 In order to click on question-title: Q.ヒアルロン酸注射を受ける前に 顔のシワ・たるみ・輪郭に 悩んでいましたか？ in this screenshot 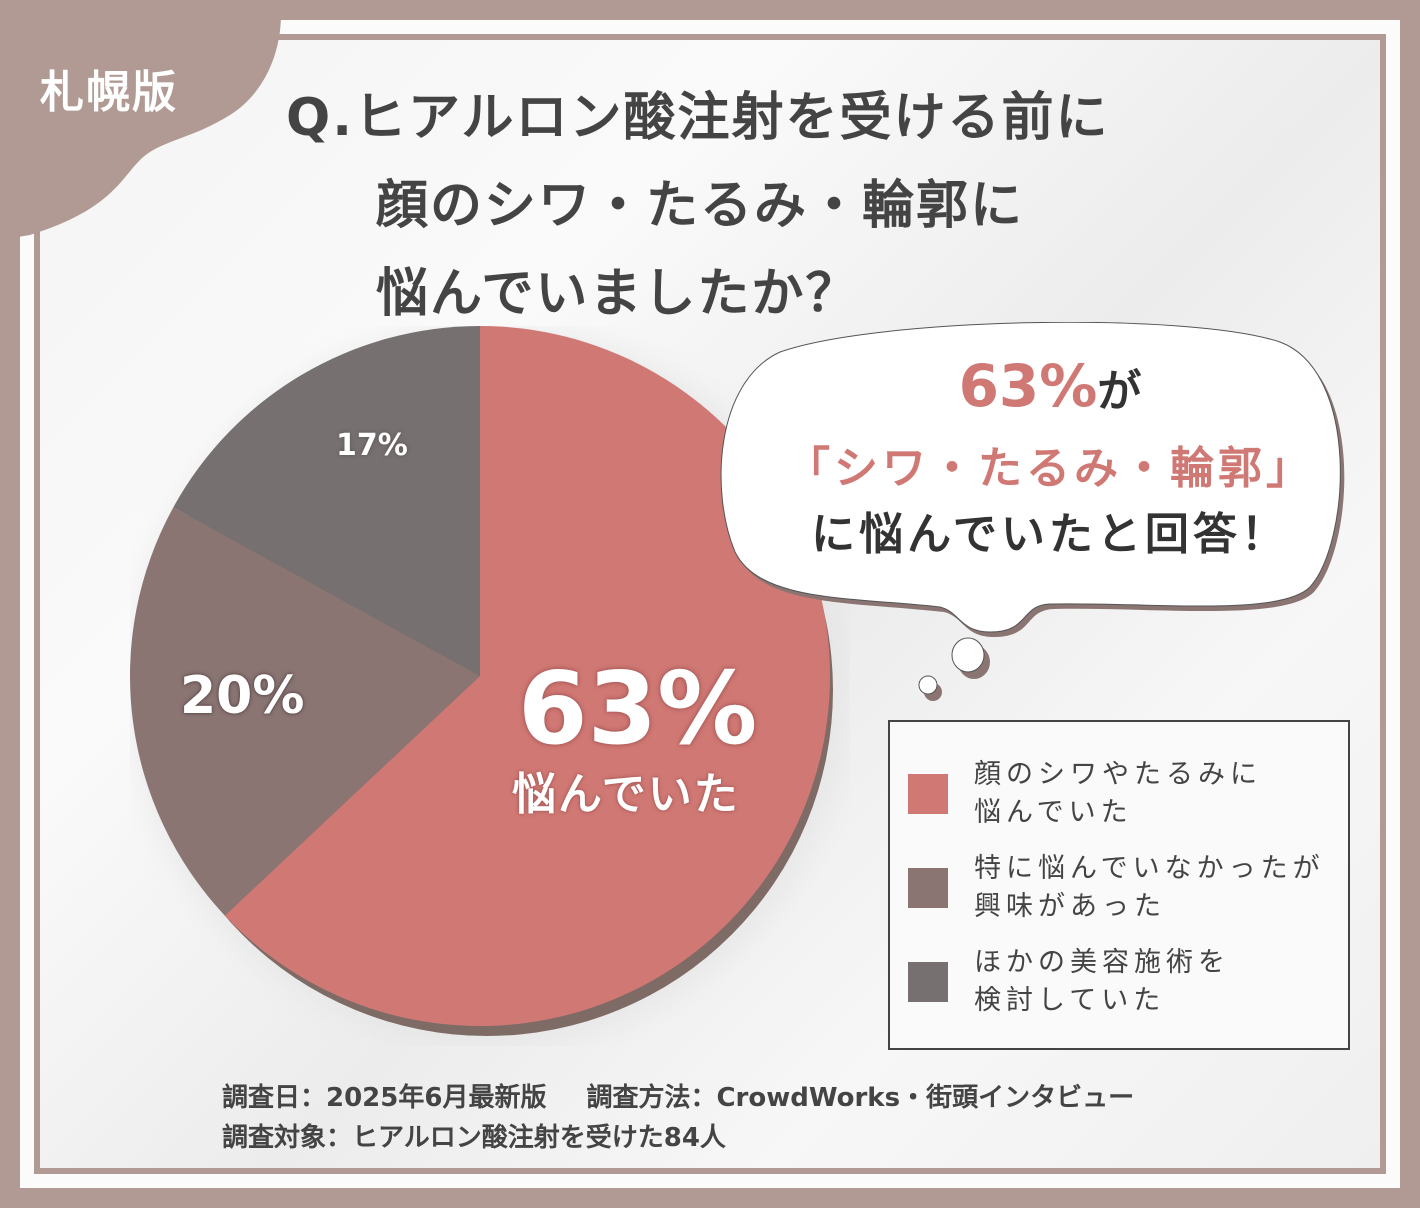, I will do `click(697, 206)`.